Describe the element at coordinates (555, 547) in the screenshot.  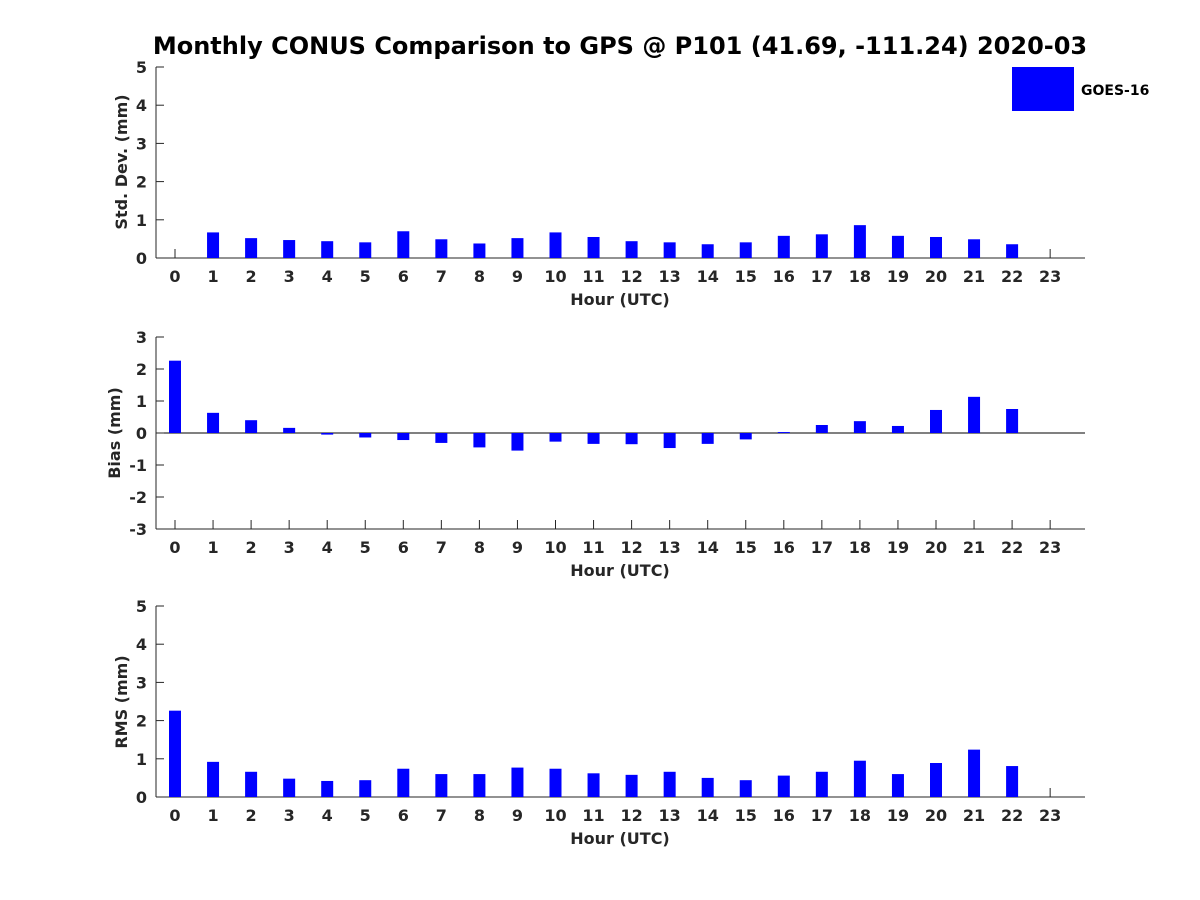
I see `x-tick-label: 10` at that location.